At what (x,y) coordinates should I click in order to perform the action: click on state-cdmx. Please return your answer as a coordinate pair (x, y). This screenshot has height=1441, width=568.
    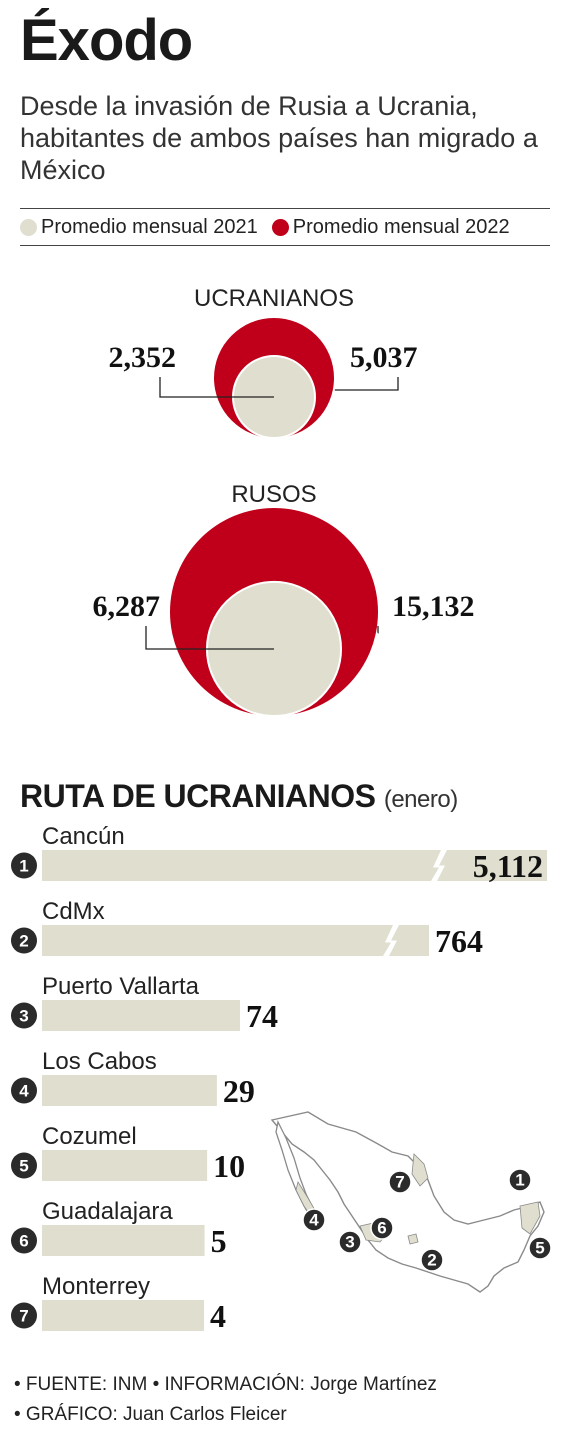
    Looking at the image, I should click on (413, 1239).